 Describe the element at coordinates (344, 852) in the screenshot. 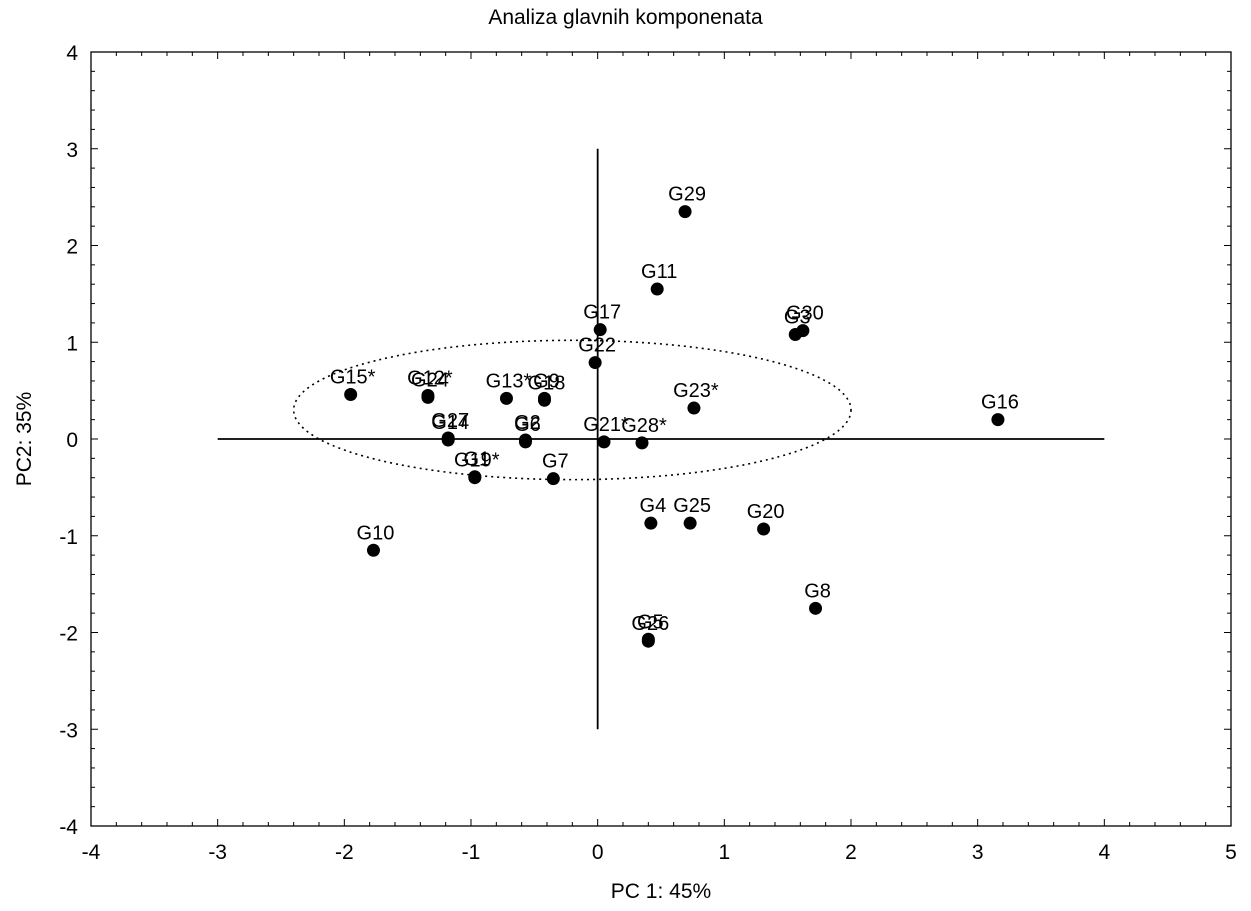

I see `x-tick-label: -2` at that location.